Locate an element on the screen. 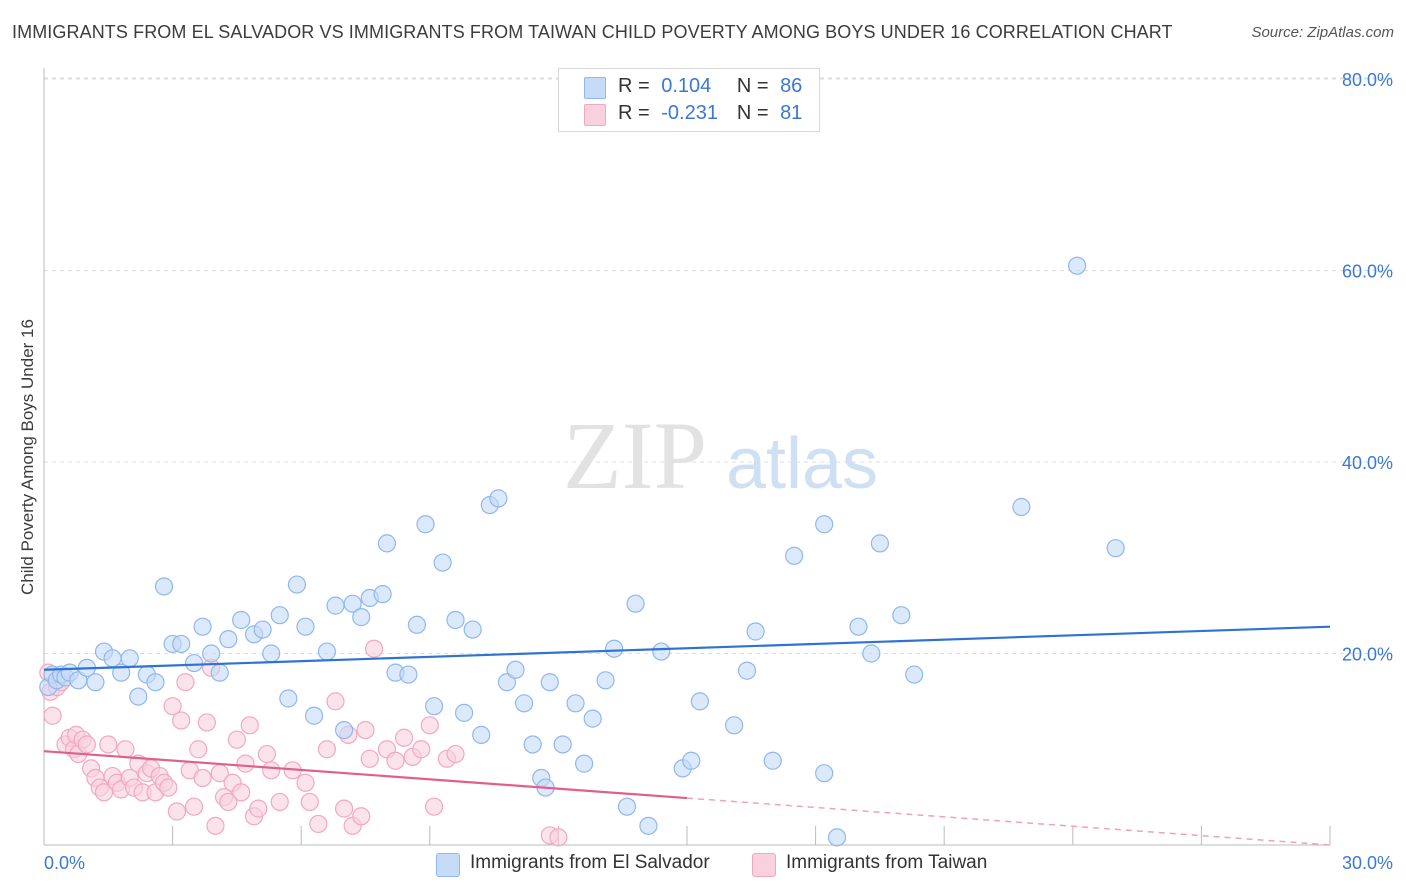 This screenshot has height=892, width=1406. legend-r-value: 0.104 is located at coordinates (686, 86).